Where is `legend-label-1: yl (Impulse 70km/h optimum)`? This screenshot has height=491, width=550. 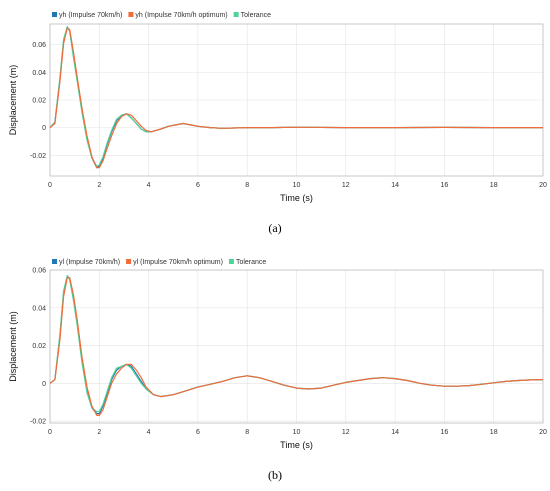
legend-label-1: yl (Impulse 70km/h optimum) is located at coordinates (178, 262).